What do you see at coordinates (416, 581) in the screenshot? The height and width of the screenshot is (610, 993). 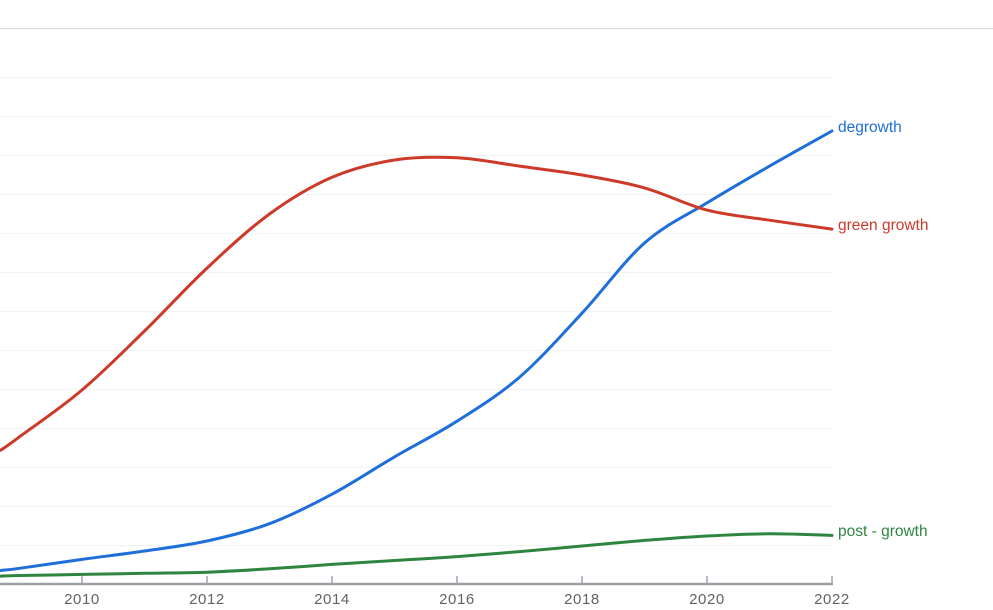 I see `x-axis` at bounding box center [416, 581].